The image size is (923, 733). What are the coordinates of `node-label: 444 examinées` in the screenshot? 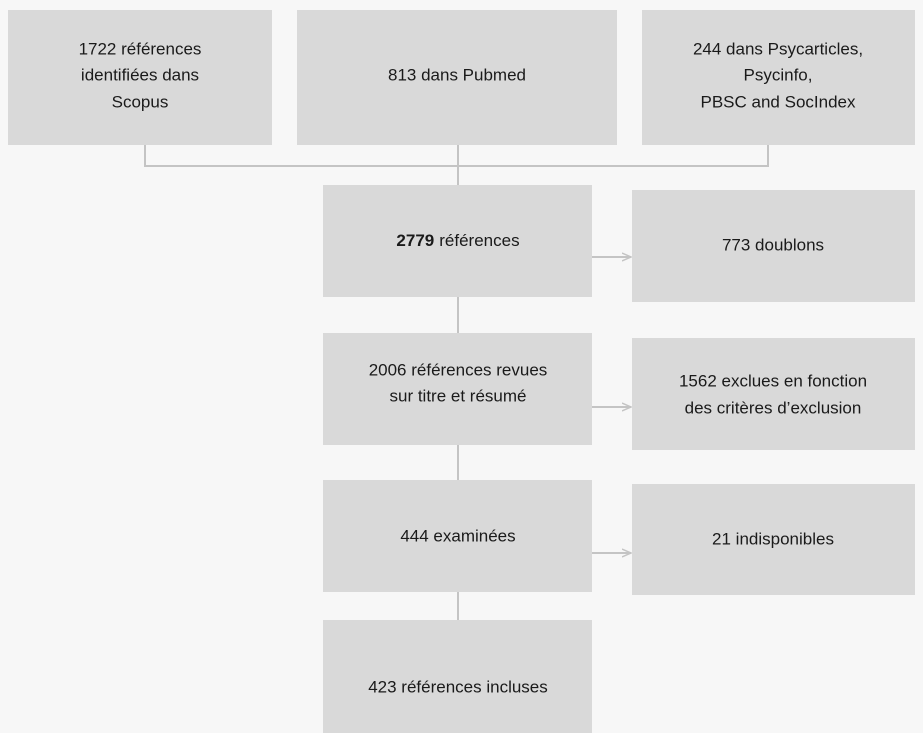 It's located at (457, 535).